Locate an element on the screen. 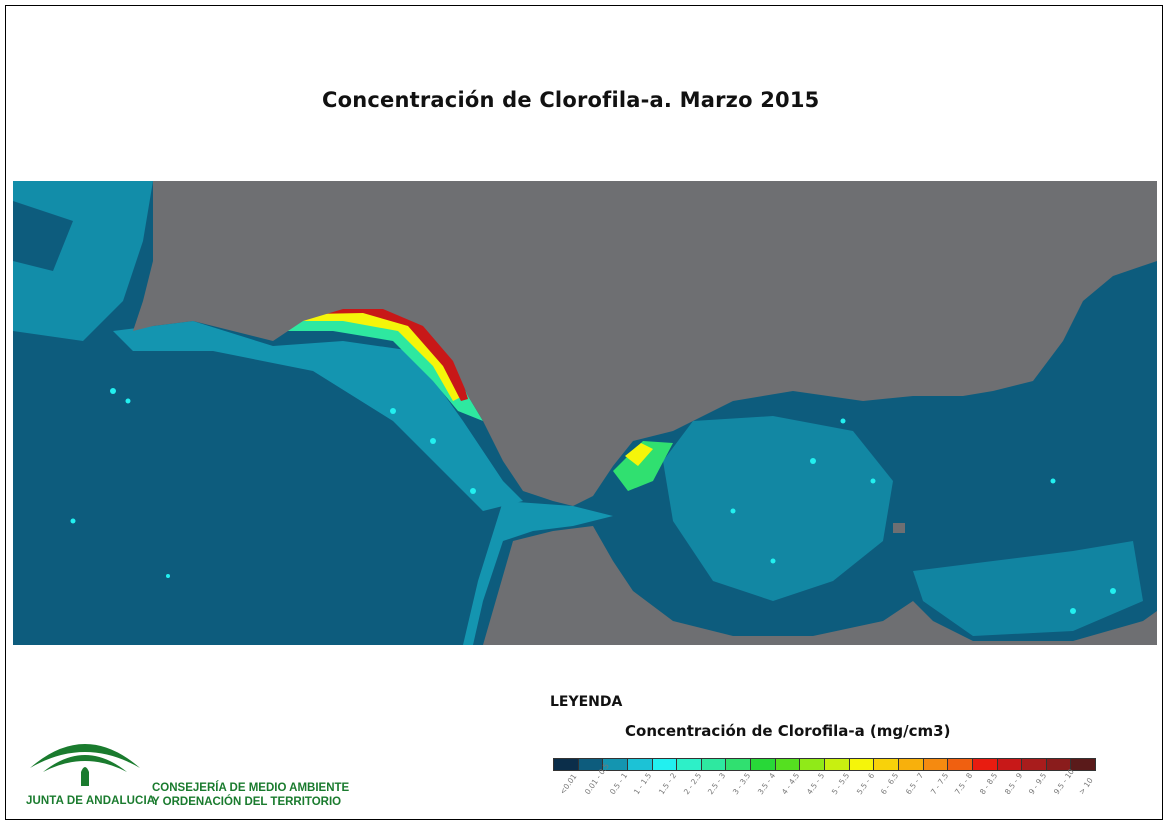  logo-org-name: JUNTA DE ANDALUCIA is located at coordinates (91, 801).